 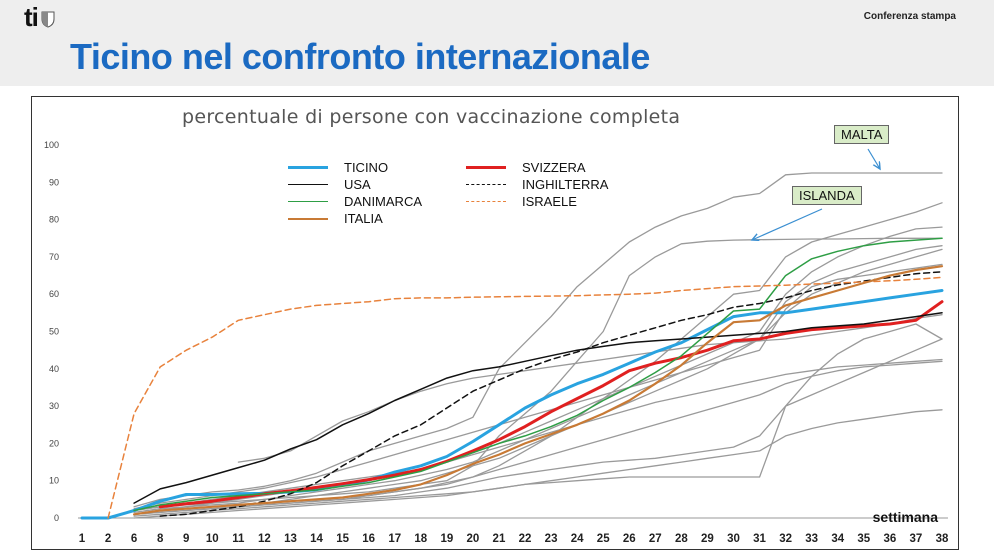 I want to click on x-tick-label: 28, so click(x=681, y=539).